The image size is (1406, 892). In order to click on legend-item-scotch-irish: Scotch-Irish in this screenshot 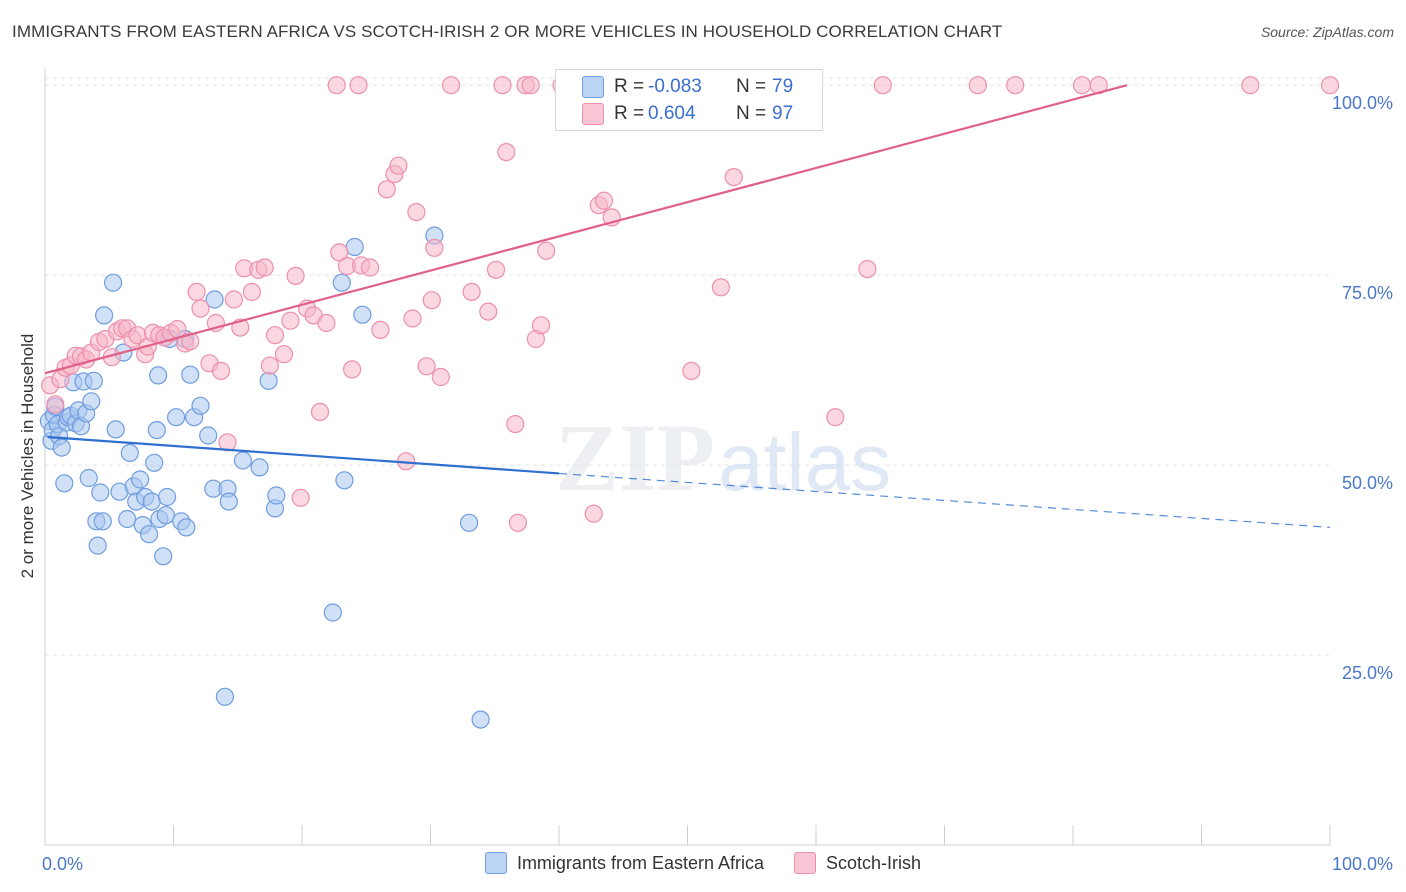, I will do `click(857, 863)`.